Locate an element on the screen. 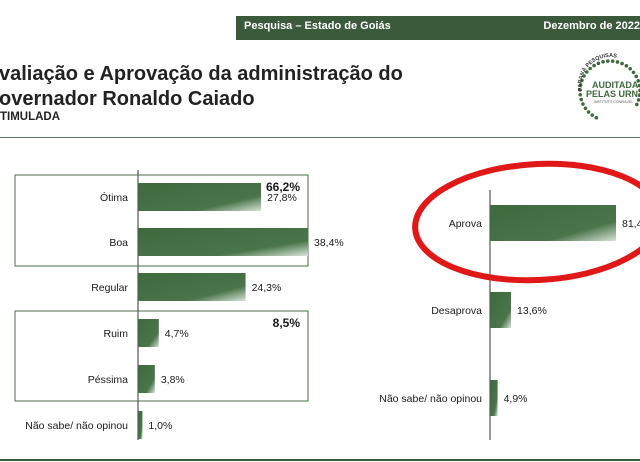 The height and width of the screenshot is (462, 640). value-label: 24,3% is located at coordinates (267, 288).